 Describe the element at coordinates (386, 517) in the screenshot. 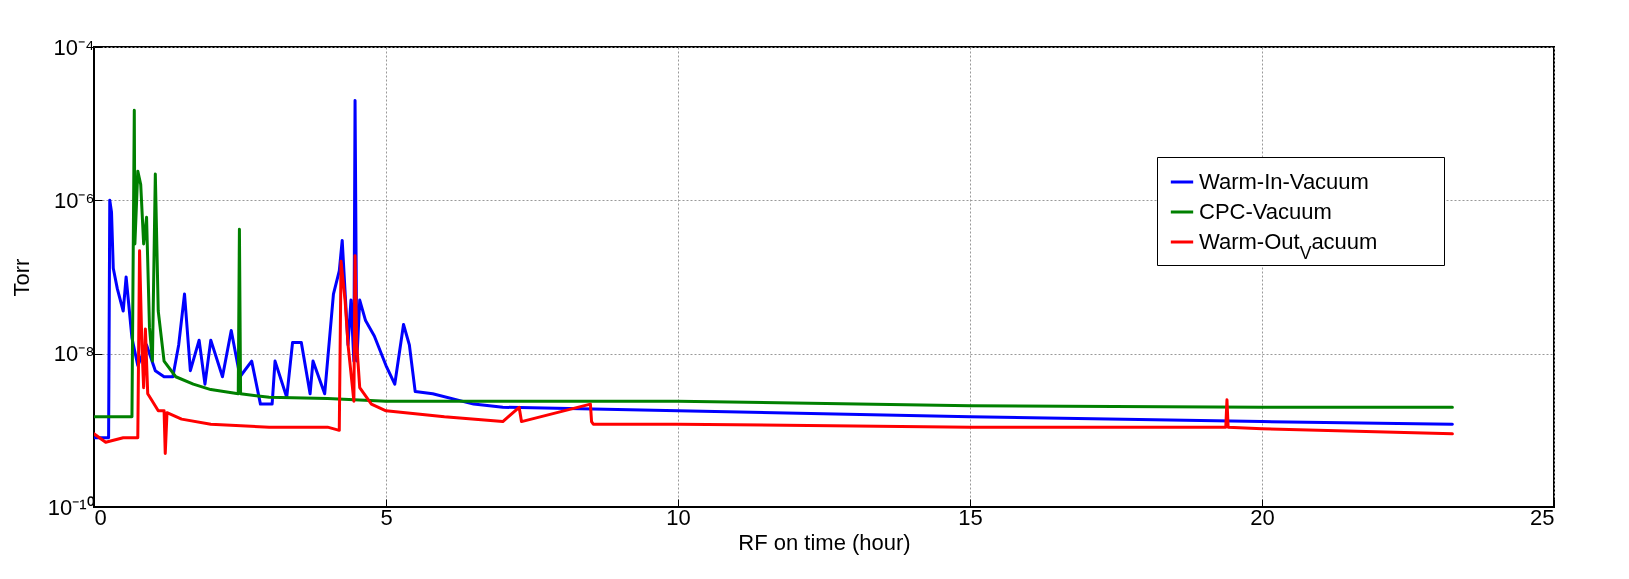

I see `x-tick-label: 5` at that location.